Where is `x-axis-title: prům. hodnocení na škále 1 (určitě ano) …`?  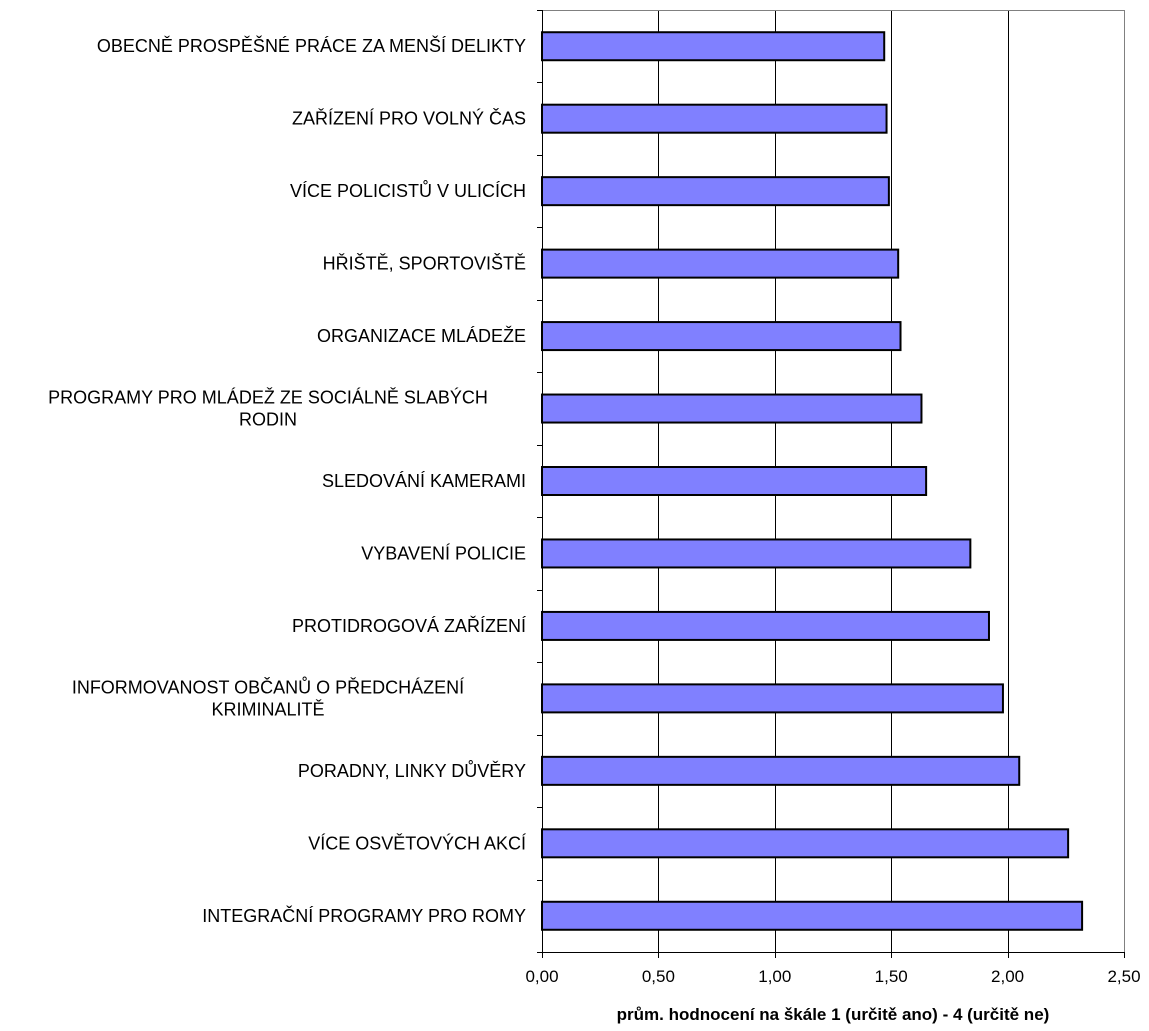 x-axis-title: prům. hodnocení na škále 1 (určitě ano) … is located at coordinates (833, 1014).